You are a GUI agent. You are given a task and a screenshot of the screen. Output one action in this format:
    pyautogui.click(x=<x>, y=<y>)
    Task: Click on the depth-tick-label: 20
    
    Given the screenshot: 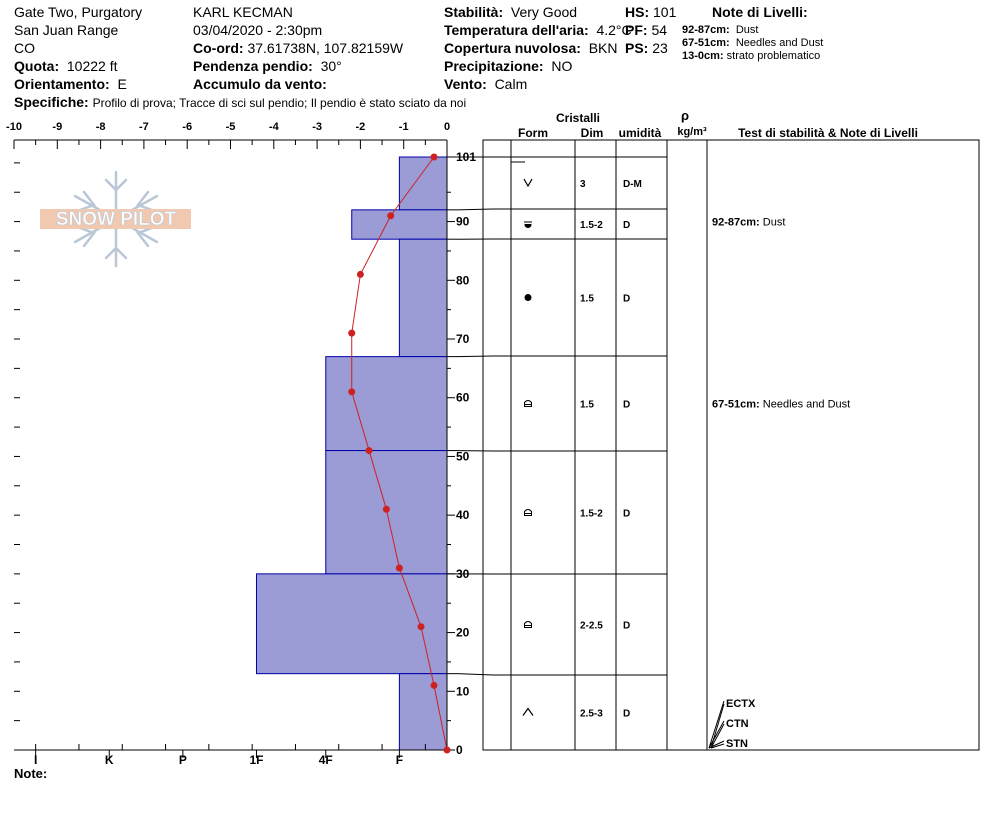 What is the action you would take?
    pyautogui.click(x=463, y=633)
    